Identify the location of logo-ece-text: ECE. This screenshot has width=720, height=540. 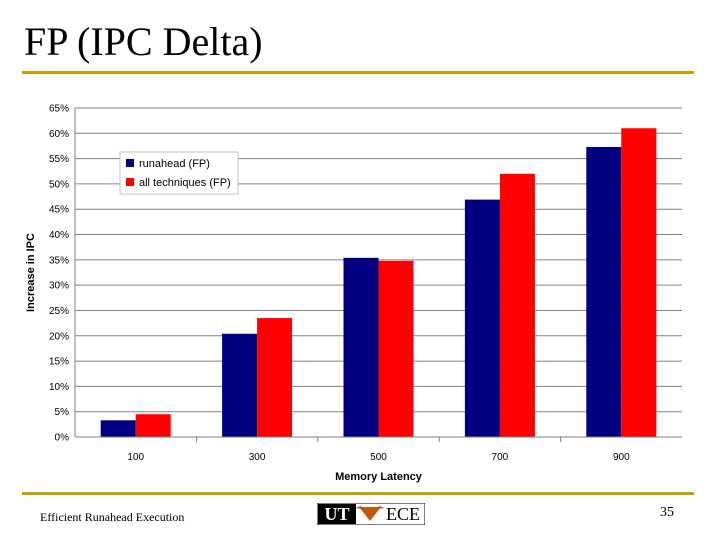
(403, 514).